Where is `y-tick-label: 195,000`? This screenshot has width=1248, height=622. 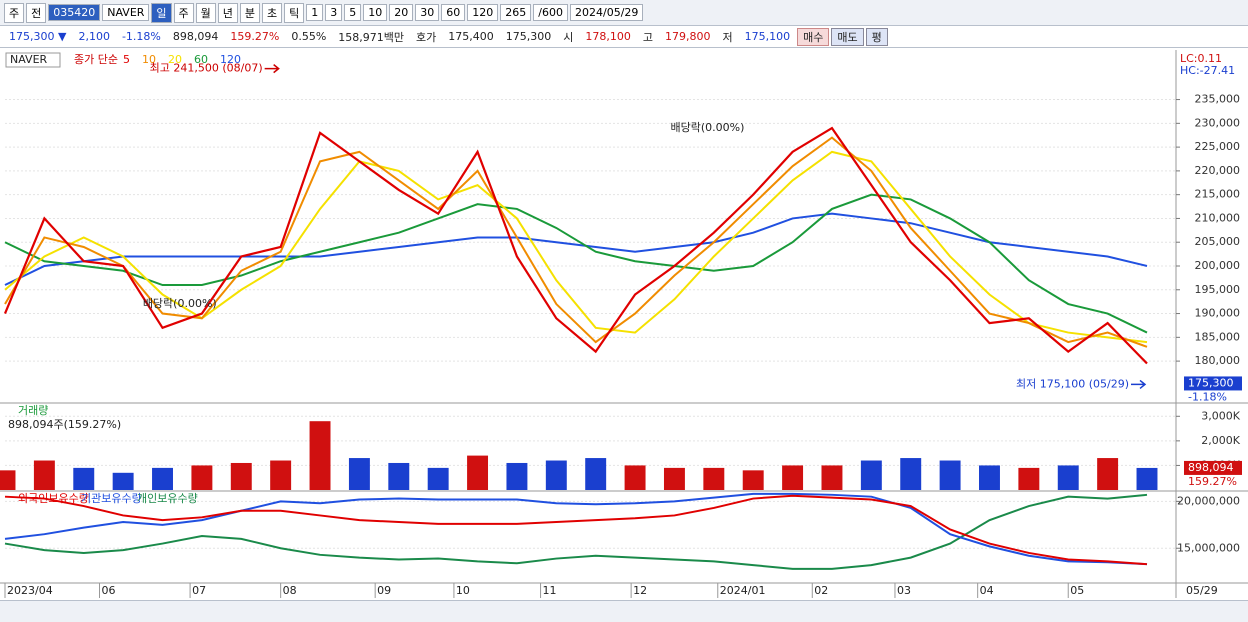 y-tick-label: 195,000 is located at coordinates (1218, 289).